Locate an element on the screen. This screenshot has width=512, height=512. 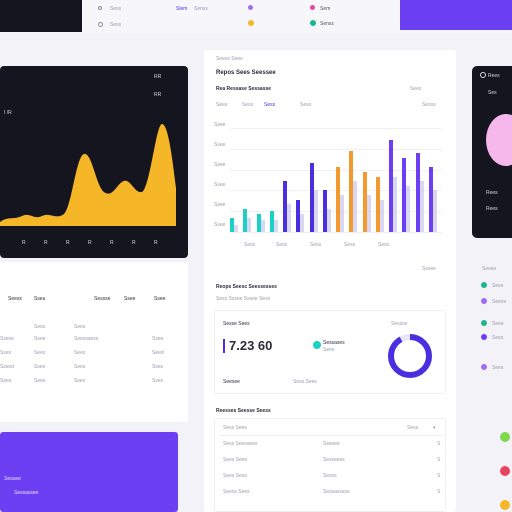
table-header: Sessse is located at coordinates (102, 299).